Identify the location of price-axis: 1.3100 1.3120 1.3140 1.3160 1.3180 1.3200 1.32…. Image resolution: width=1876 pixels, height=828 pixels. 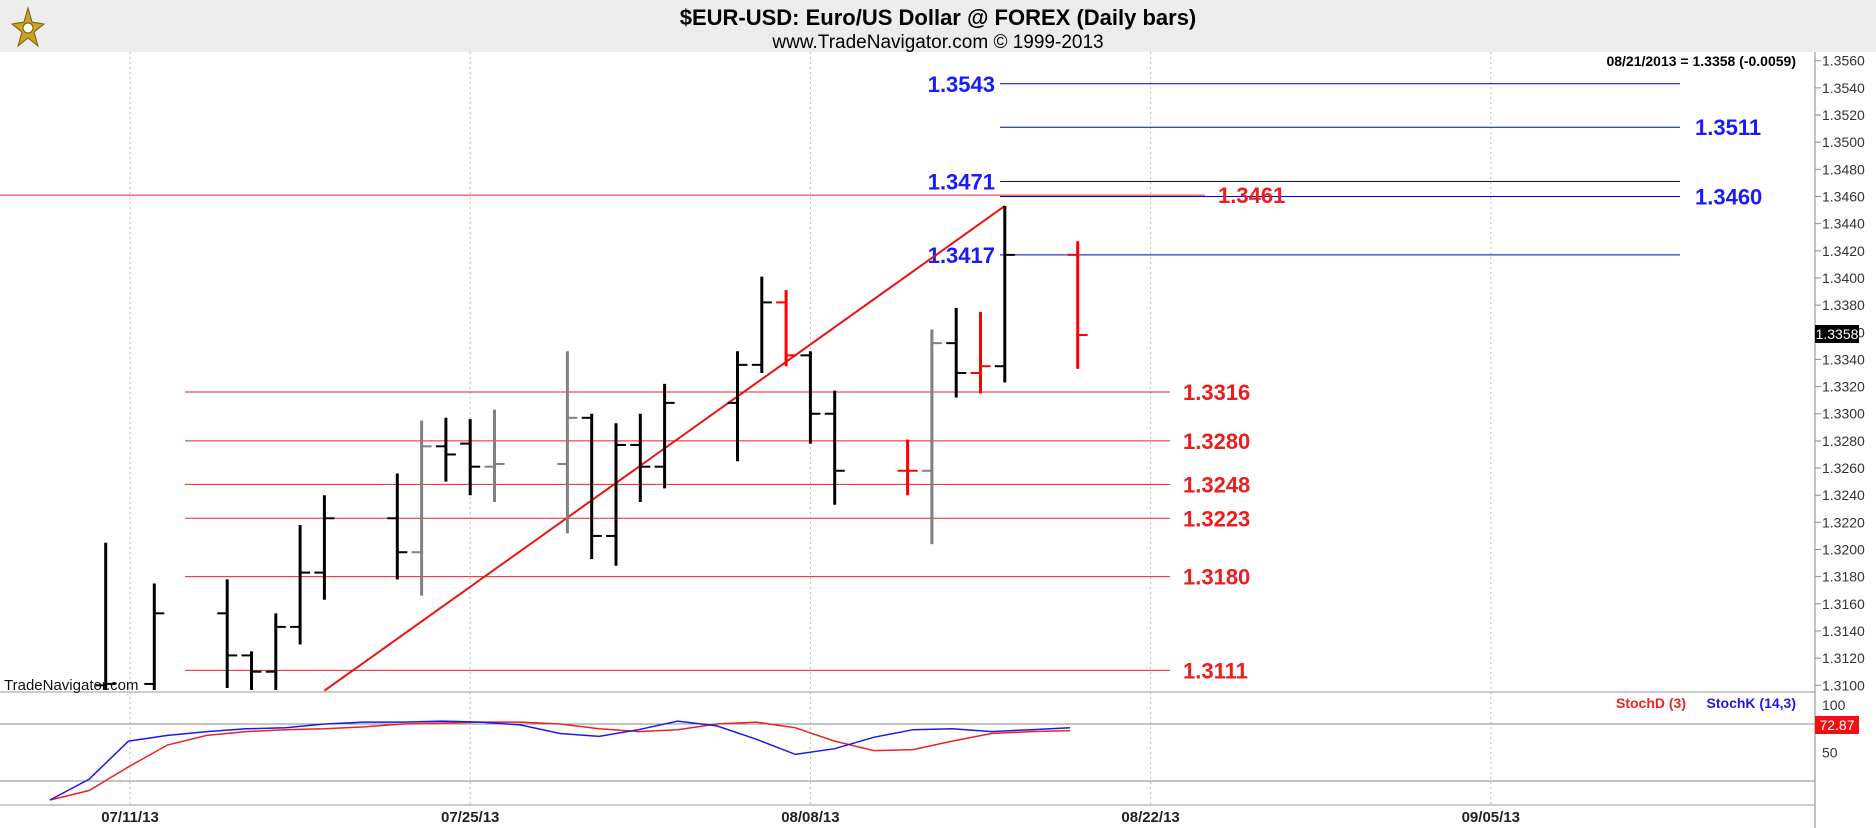
(1840, 373).